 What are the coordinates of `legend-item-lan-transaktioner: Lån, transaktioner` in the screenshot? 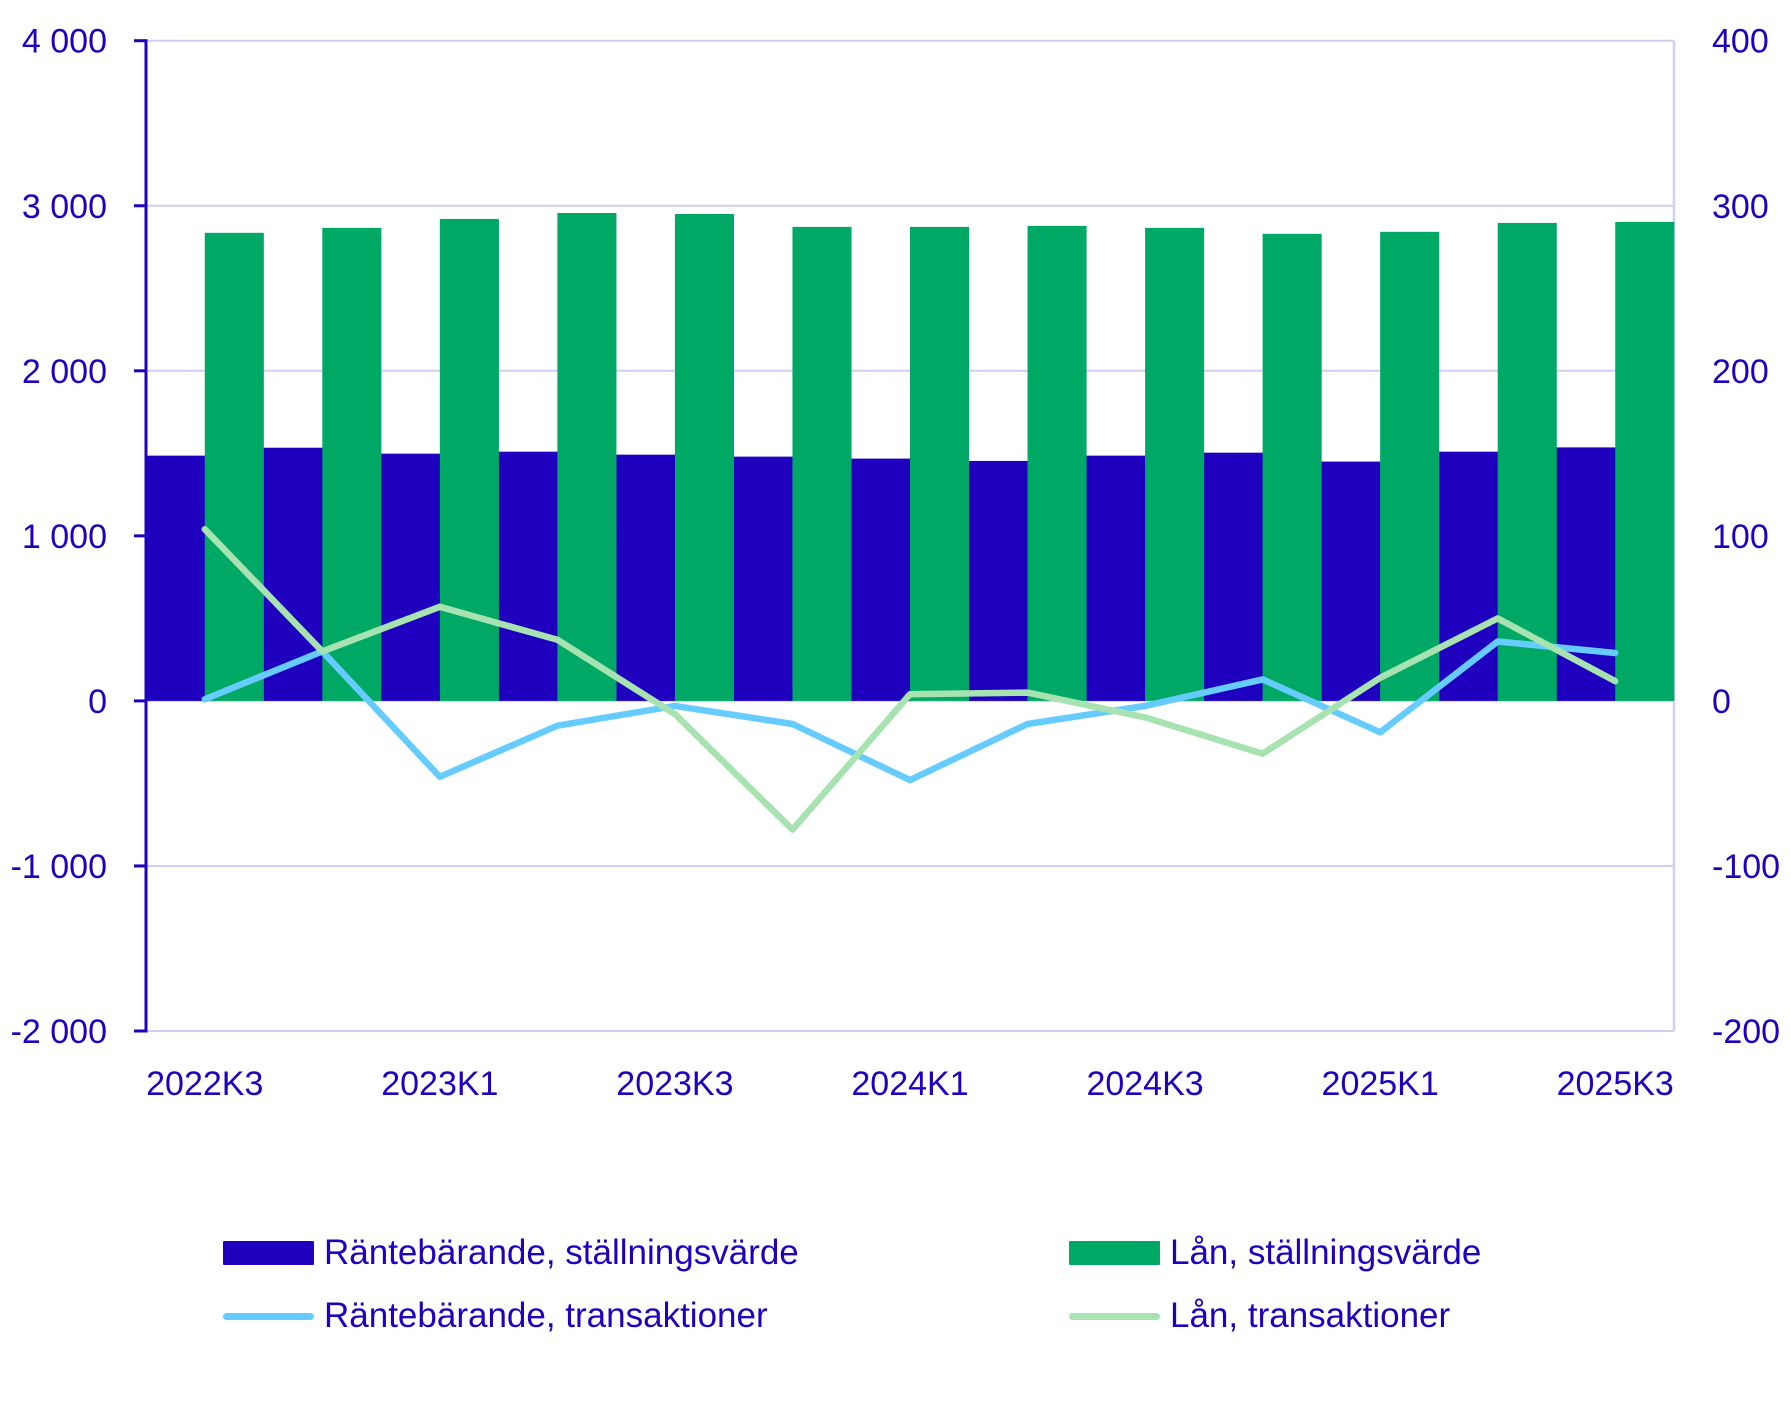 It's located at (1259, 1316).